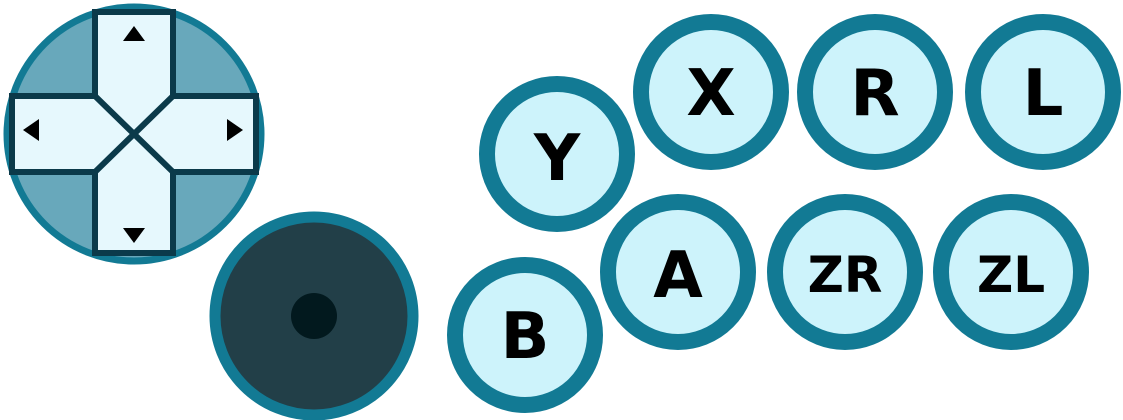  I want to click on button-l-label: L, so click(1043, 94).